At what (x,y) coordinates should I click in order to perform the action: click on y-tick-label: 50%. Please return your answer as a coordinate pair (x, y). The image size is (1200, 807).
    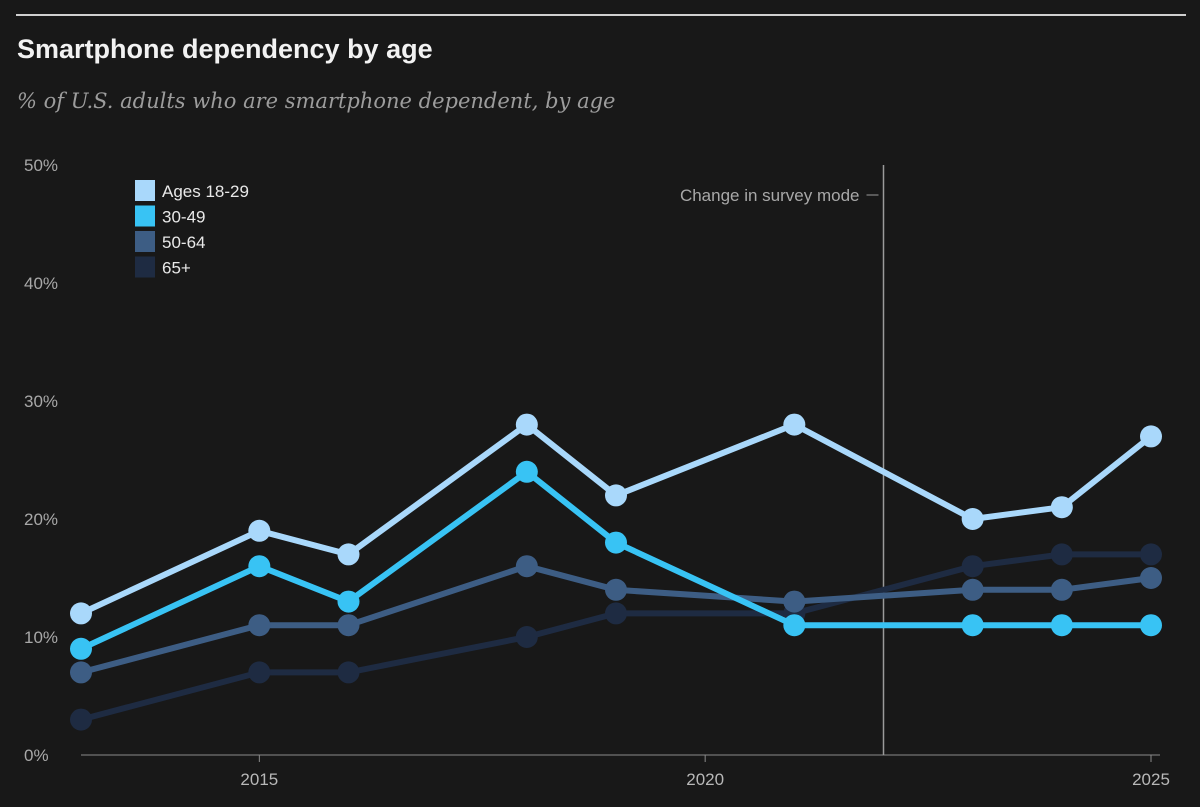
    Looking at the image, I should click on (41, 165).